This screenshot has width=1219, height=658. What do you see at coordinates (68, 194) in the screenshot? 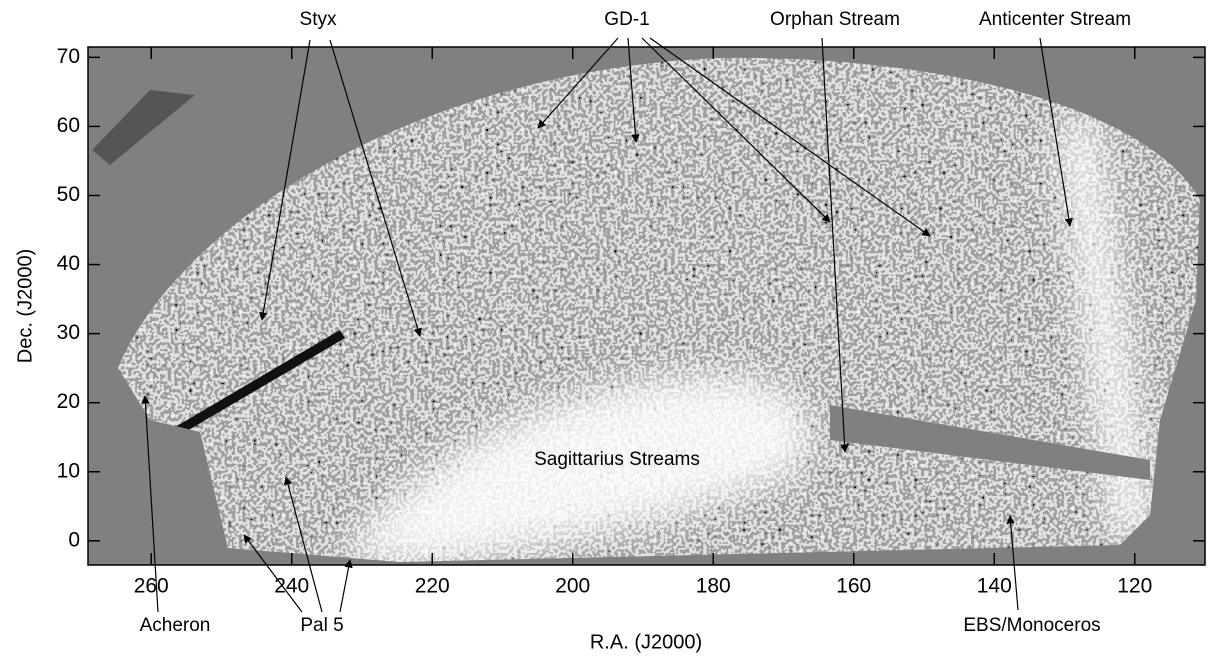
I see `y-tick-label: 50` at bounding box center [68, 194].